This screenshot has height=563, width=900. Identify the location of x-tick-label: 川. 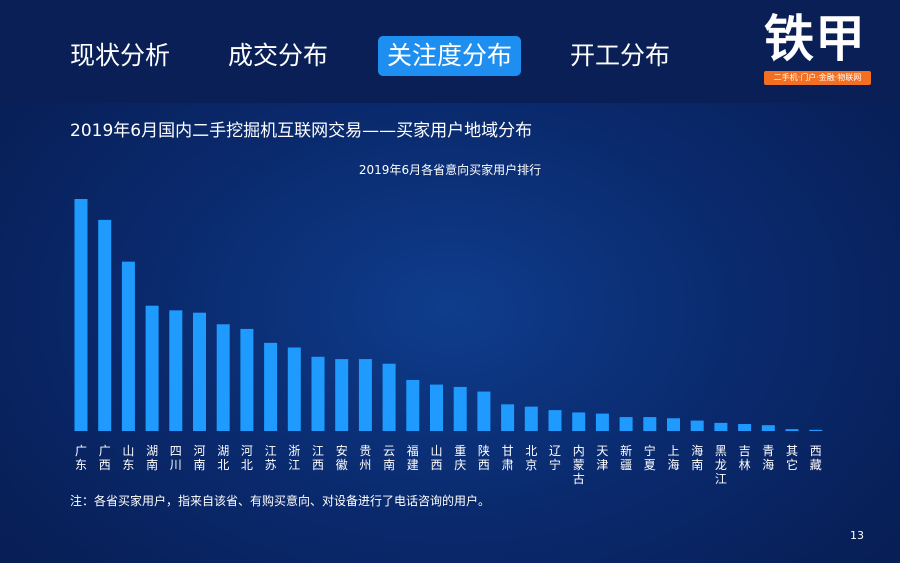
(176, 465).